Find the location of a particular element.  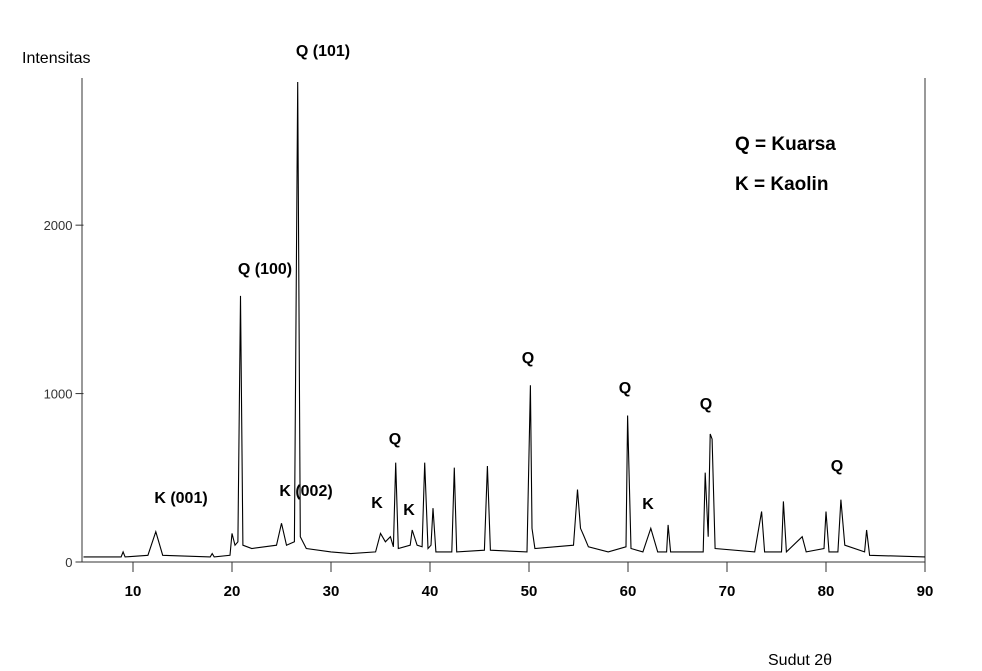

x-tick-label: 40 is located at coordinates (430, 591).